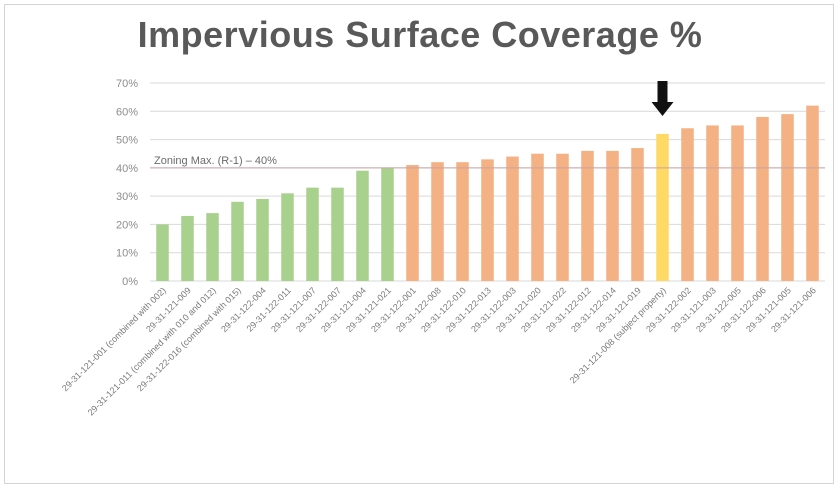  Describe the element at coordinates (420, 34) in the screenshot. I see `chart-title: Impervious Surface Coverage %` at that location.